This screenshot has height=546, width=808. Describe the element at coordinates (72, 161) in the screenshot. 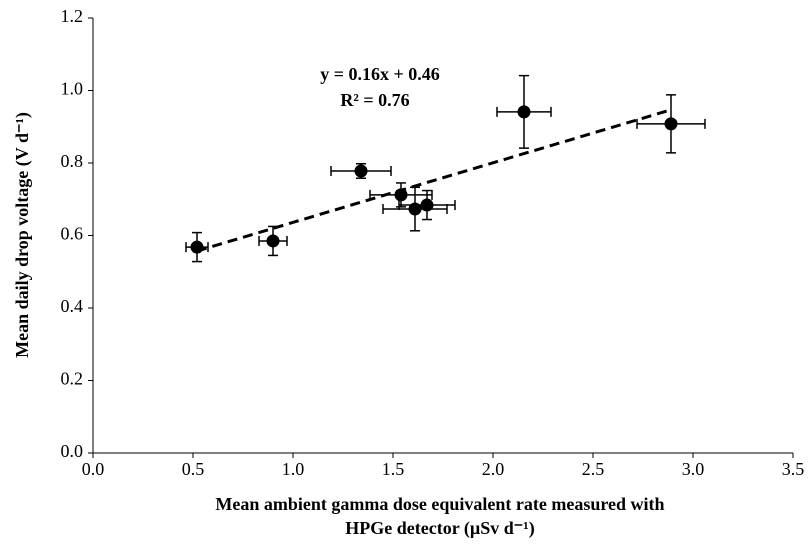

I see `y-tick-label: 0.8` at that location.